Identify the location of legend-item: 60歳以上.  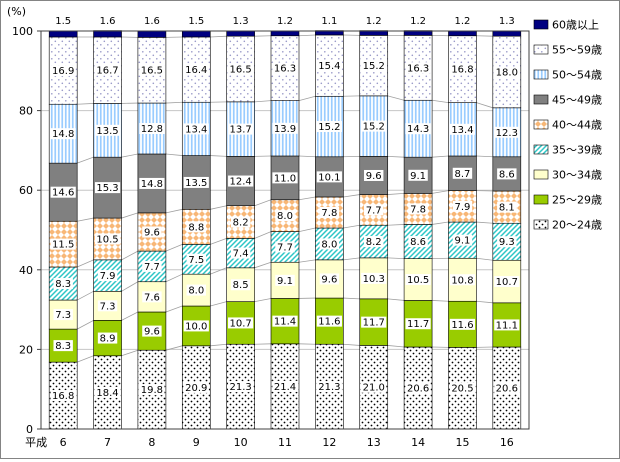
(566, 25).